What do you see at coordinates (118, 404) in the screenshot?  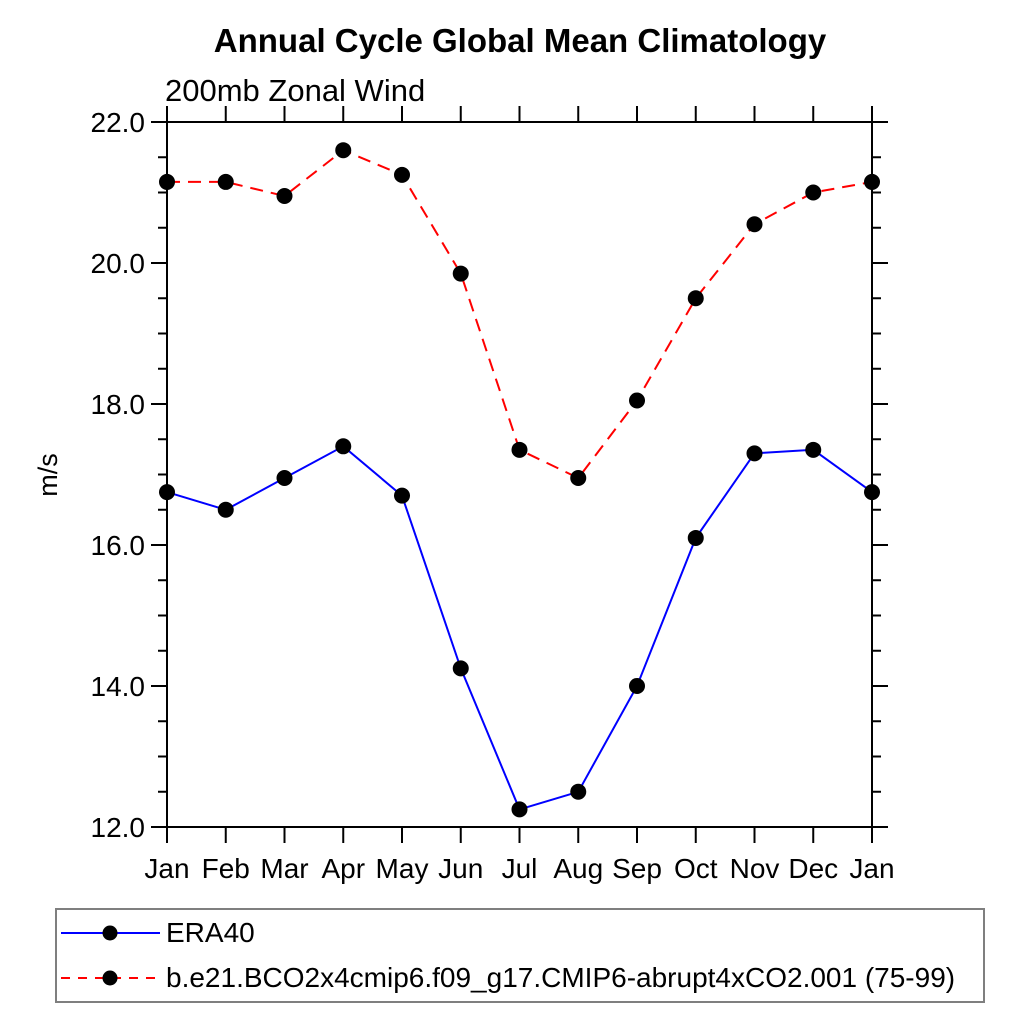 I see `y-tick-label: 18.0` at bounding box center [118, 404].